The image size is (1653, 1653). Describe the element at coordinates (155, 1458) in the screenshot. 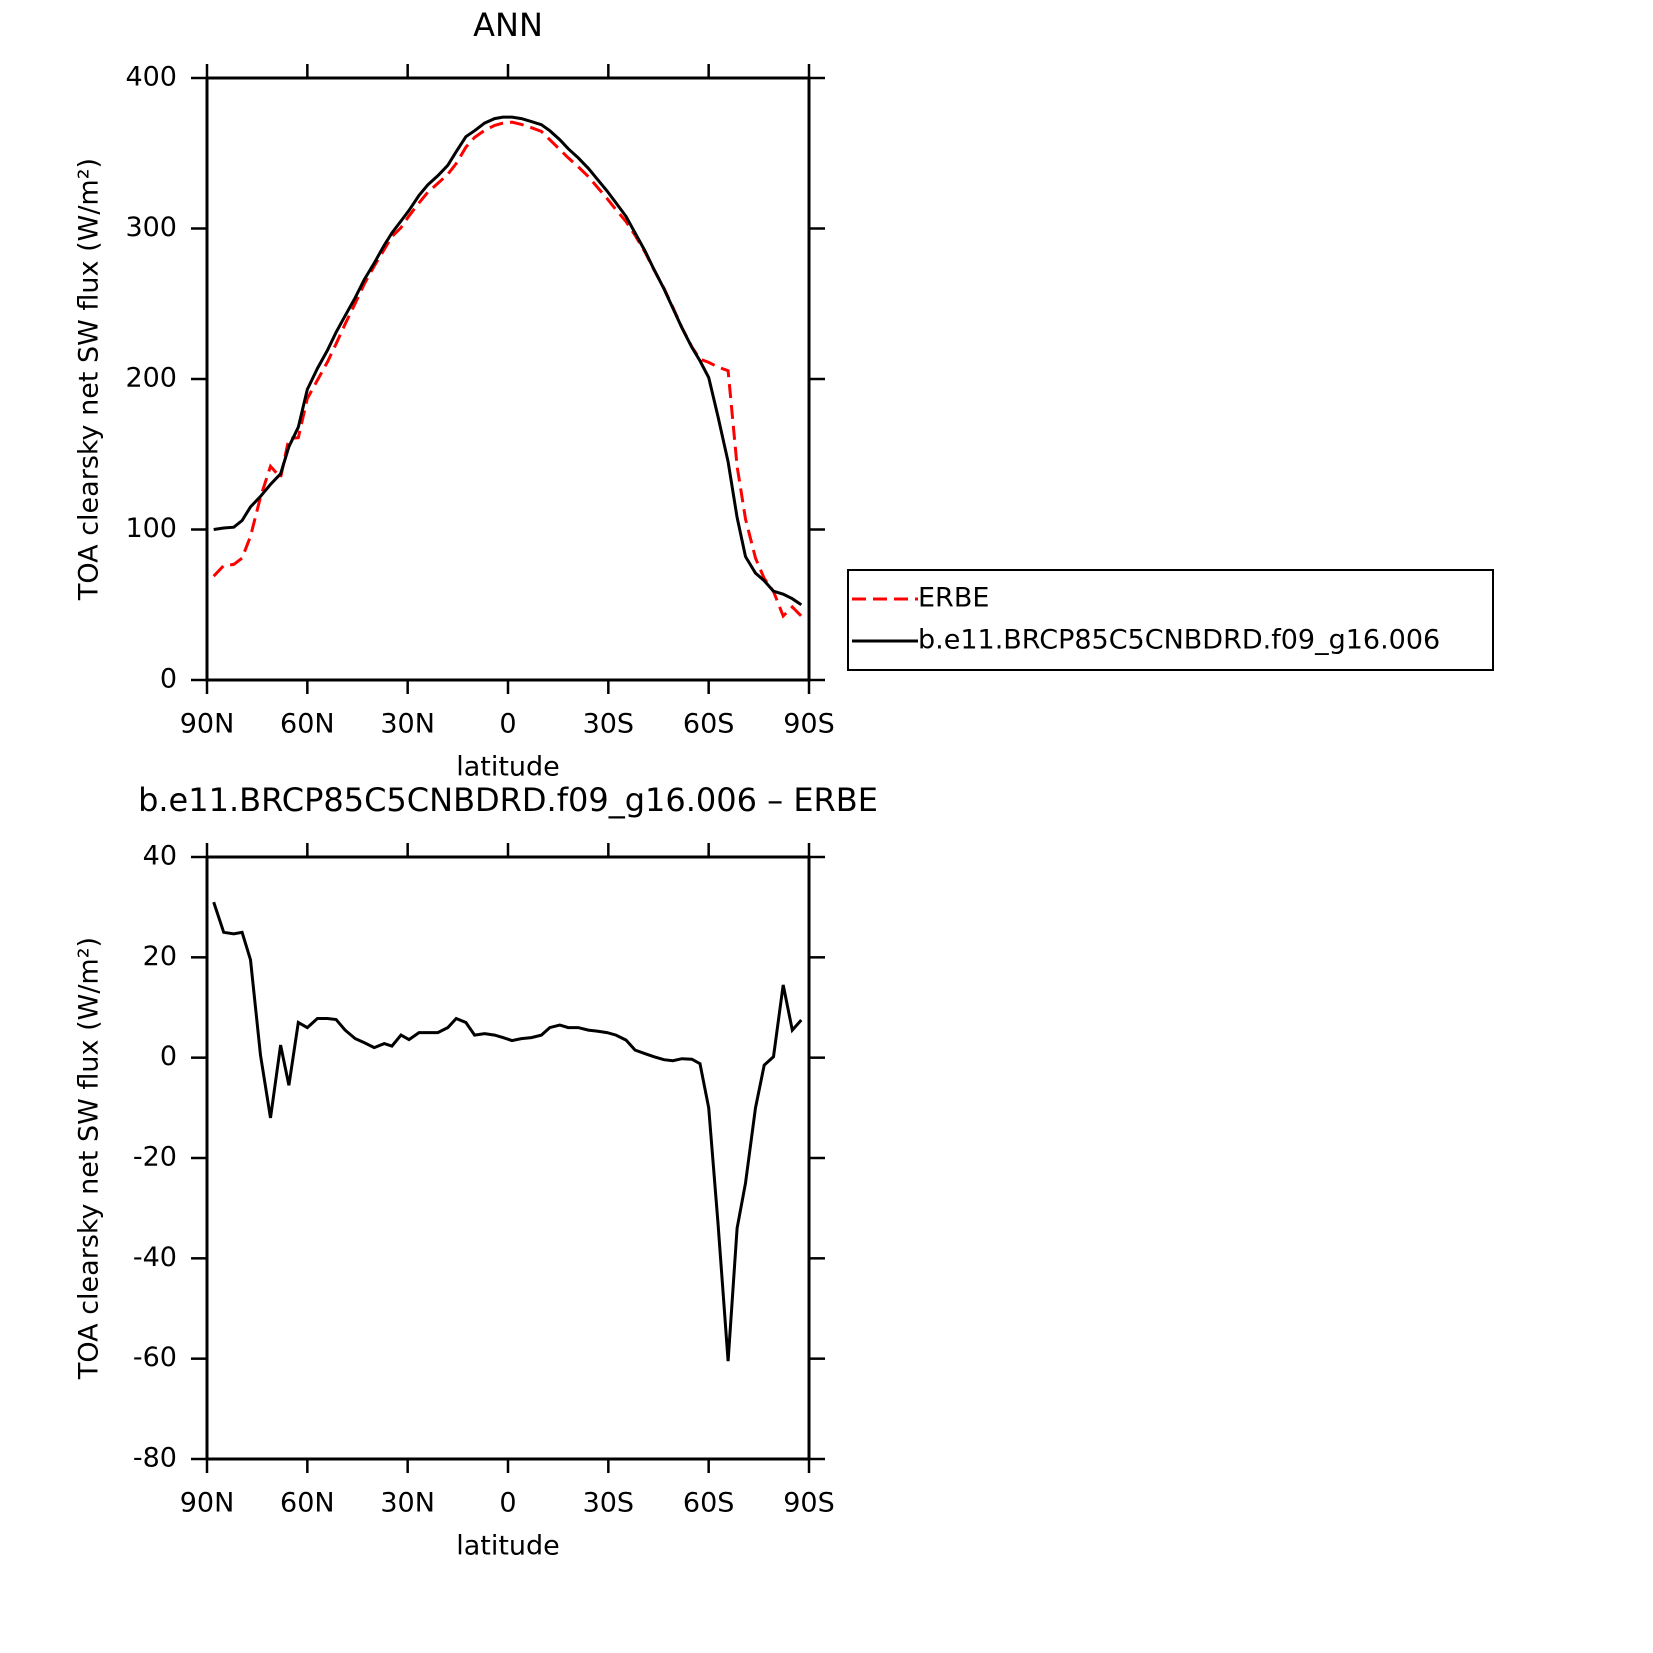

I see `y-tick-label: -80` at that location.